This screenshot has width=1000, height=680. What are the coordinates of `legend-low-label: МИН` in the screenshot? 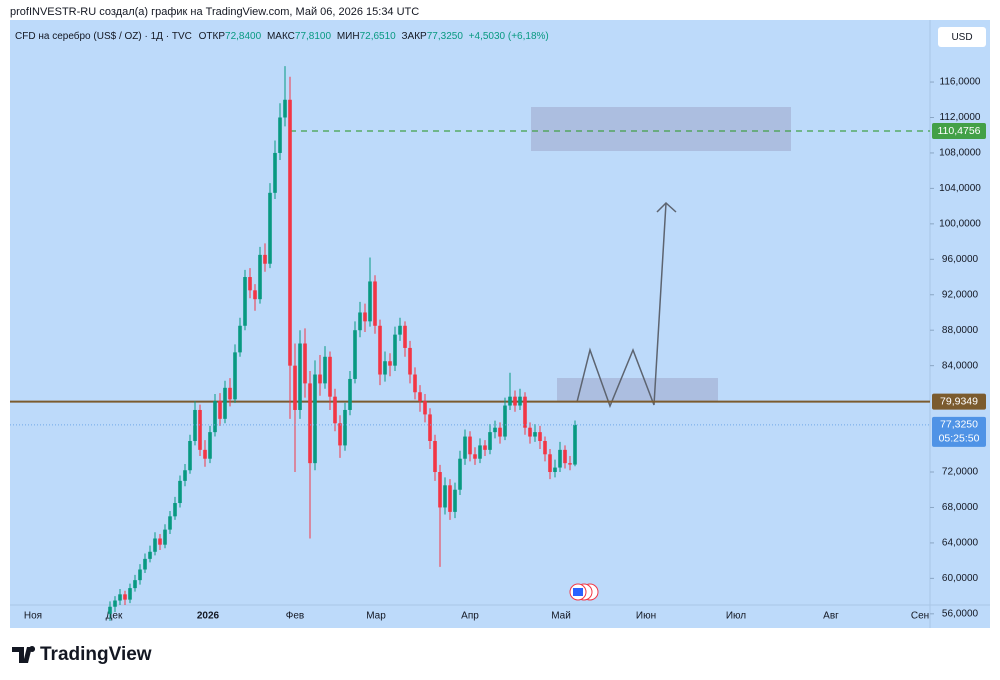 It's located at (348, 36).